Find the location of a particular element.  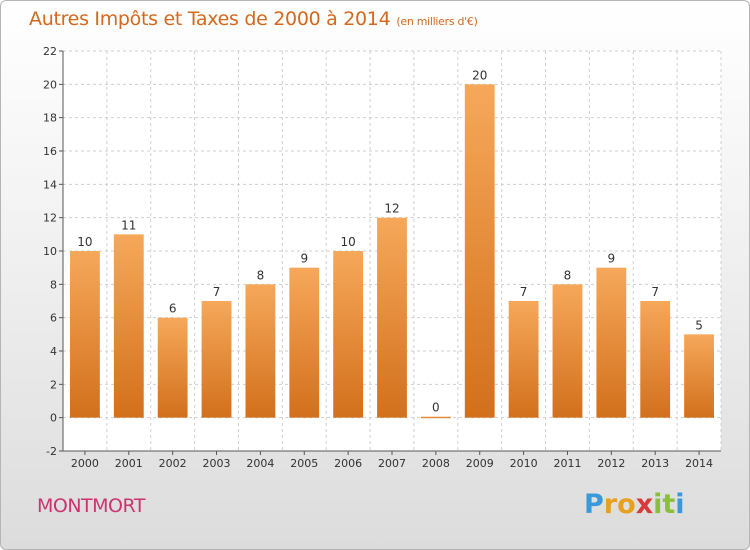

chart-title-text: Autres Impôts et Taxes de 2000 à 2014 is located at coordinates (210, 19).